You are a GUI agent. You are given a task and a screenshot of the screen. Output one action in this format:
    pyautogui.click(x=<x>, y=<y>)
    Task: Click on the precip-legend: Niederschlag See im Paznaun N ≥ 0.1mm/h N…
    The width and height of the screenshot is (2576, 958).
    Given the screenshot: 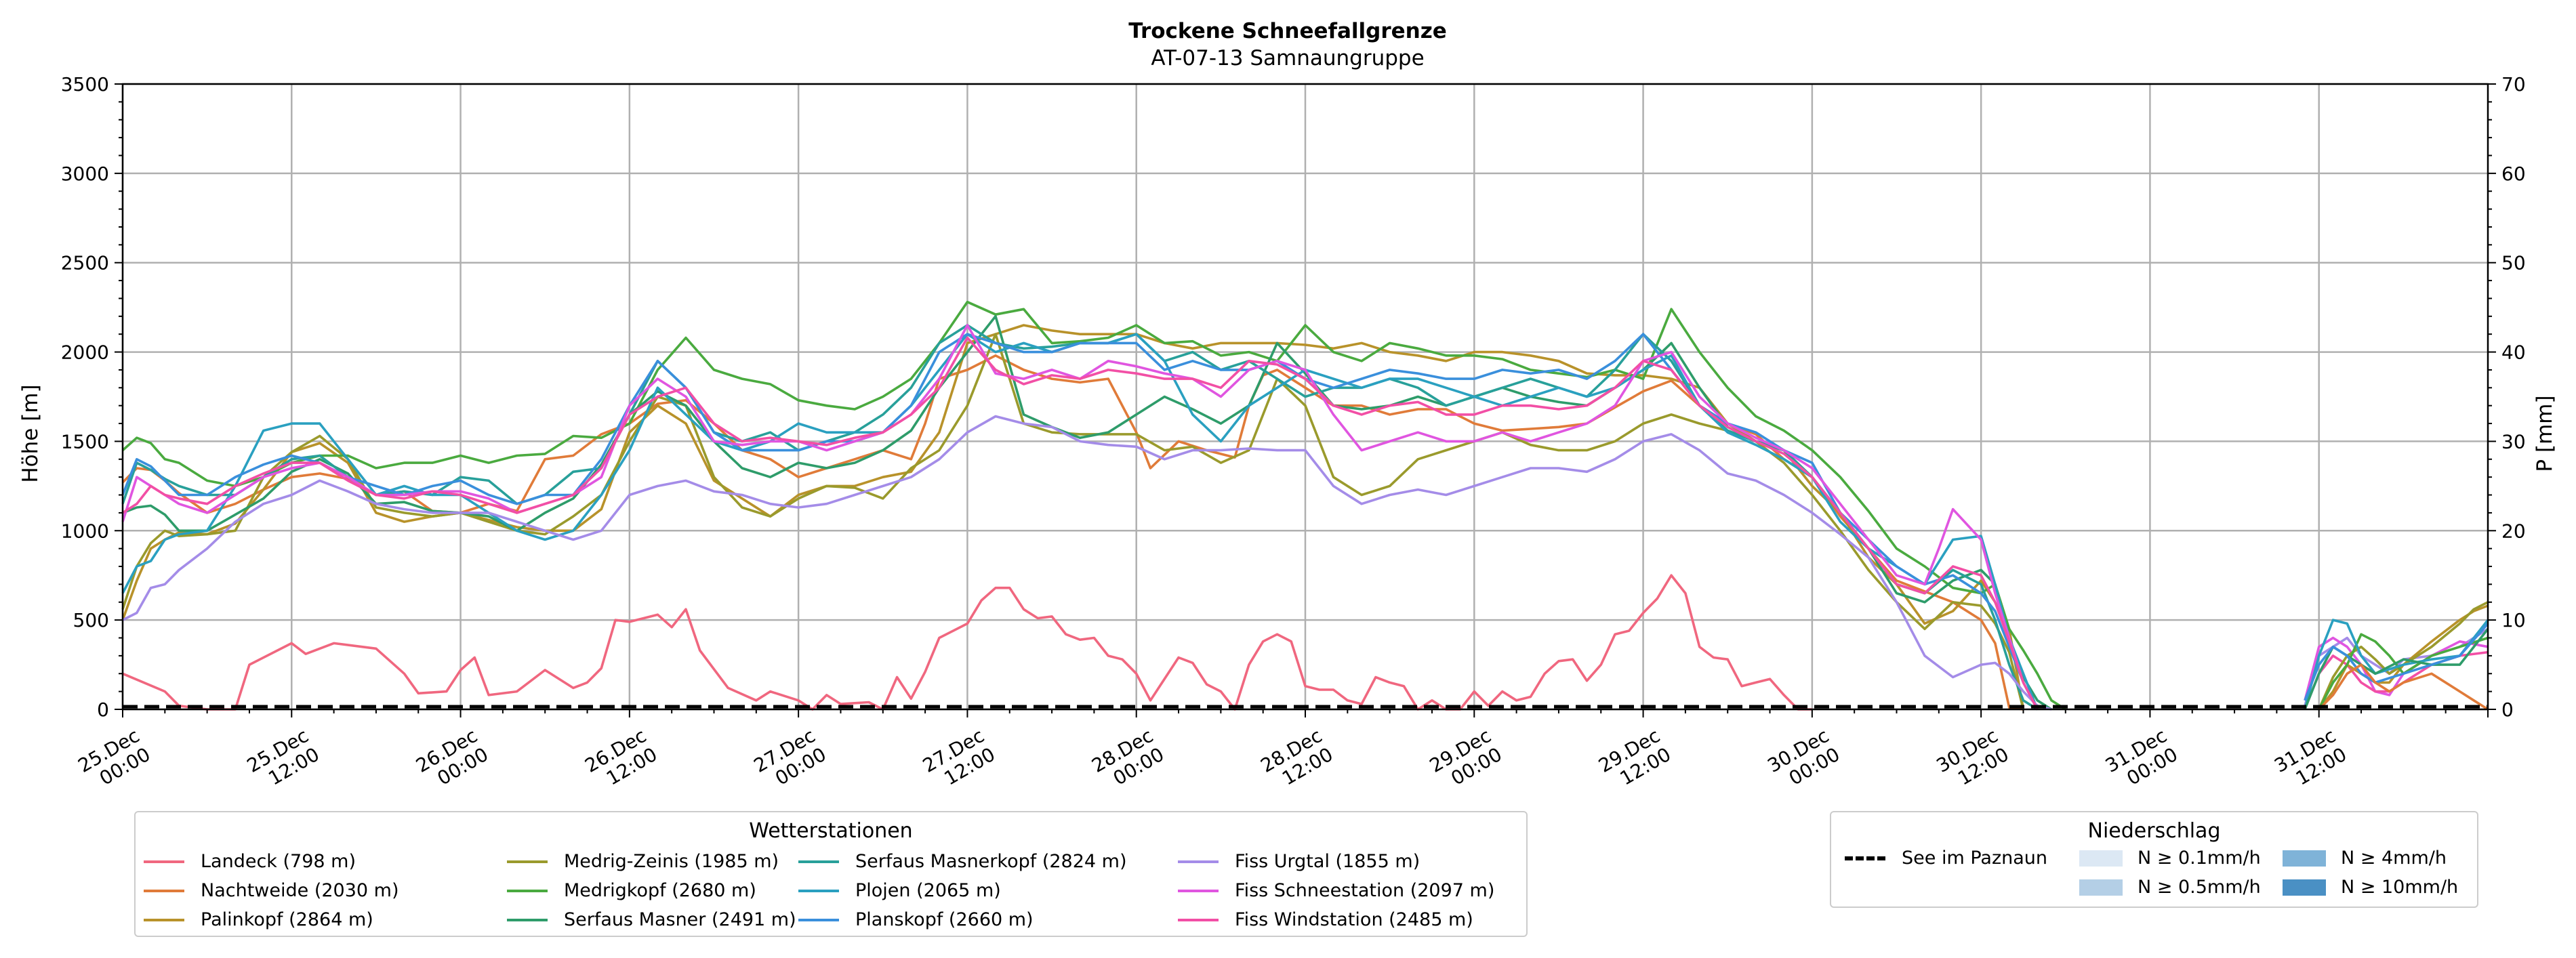 What is the action you would take?
    pyautogui.click(x=2154, y=859)
    